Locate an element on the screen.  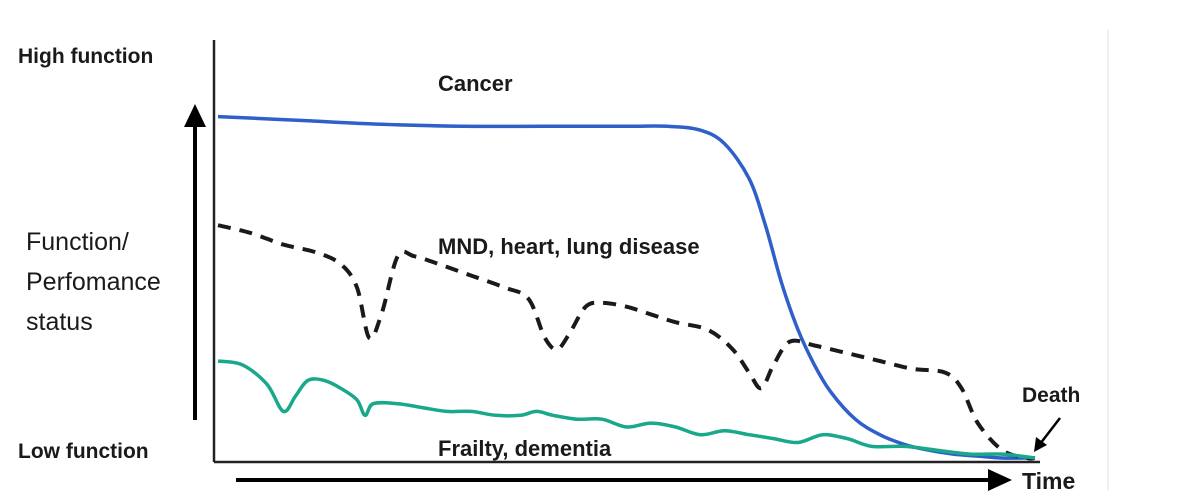
x-axis-label: Time is located at coordinates (1048, 481).